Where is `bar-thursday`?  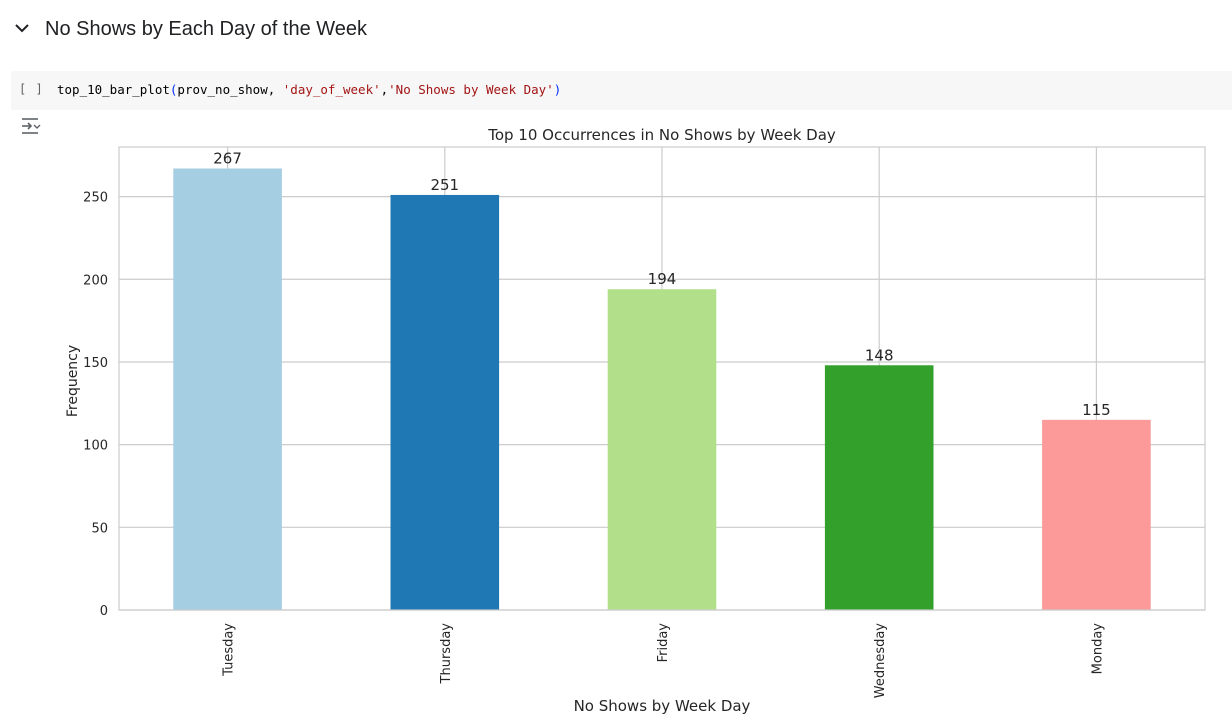 bar-thursday is located at coordinates (445, 402).